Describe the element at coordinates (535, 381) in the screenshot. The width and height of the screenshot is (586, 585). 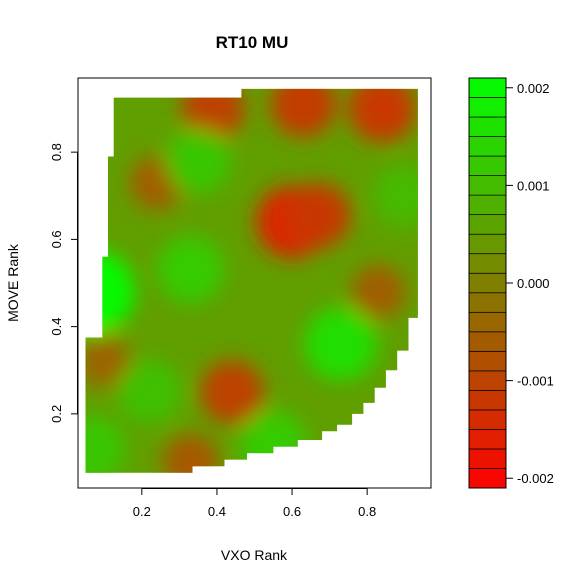
I see `colorbar-tick-label: -0.001` at that location.